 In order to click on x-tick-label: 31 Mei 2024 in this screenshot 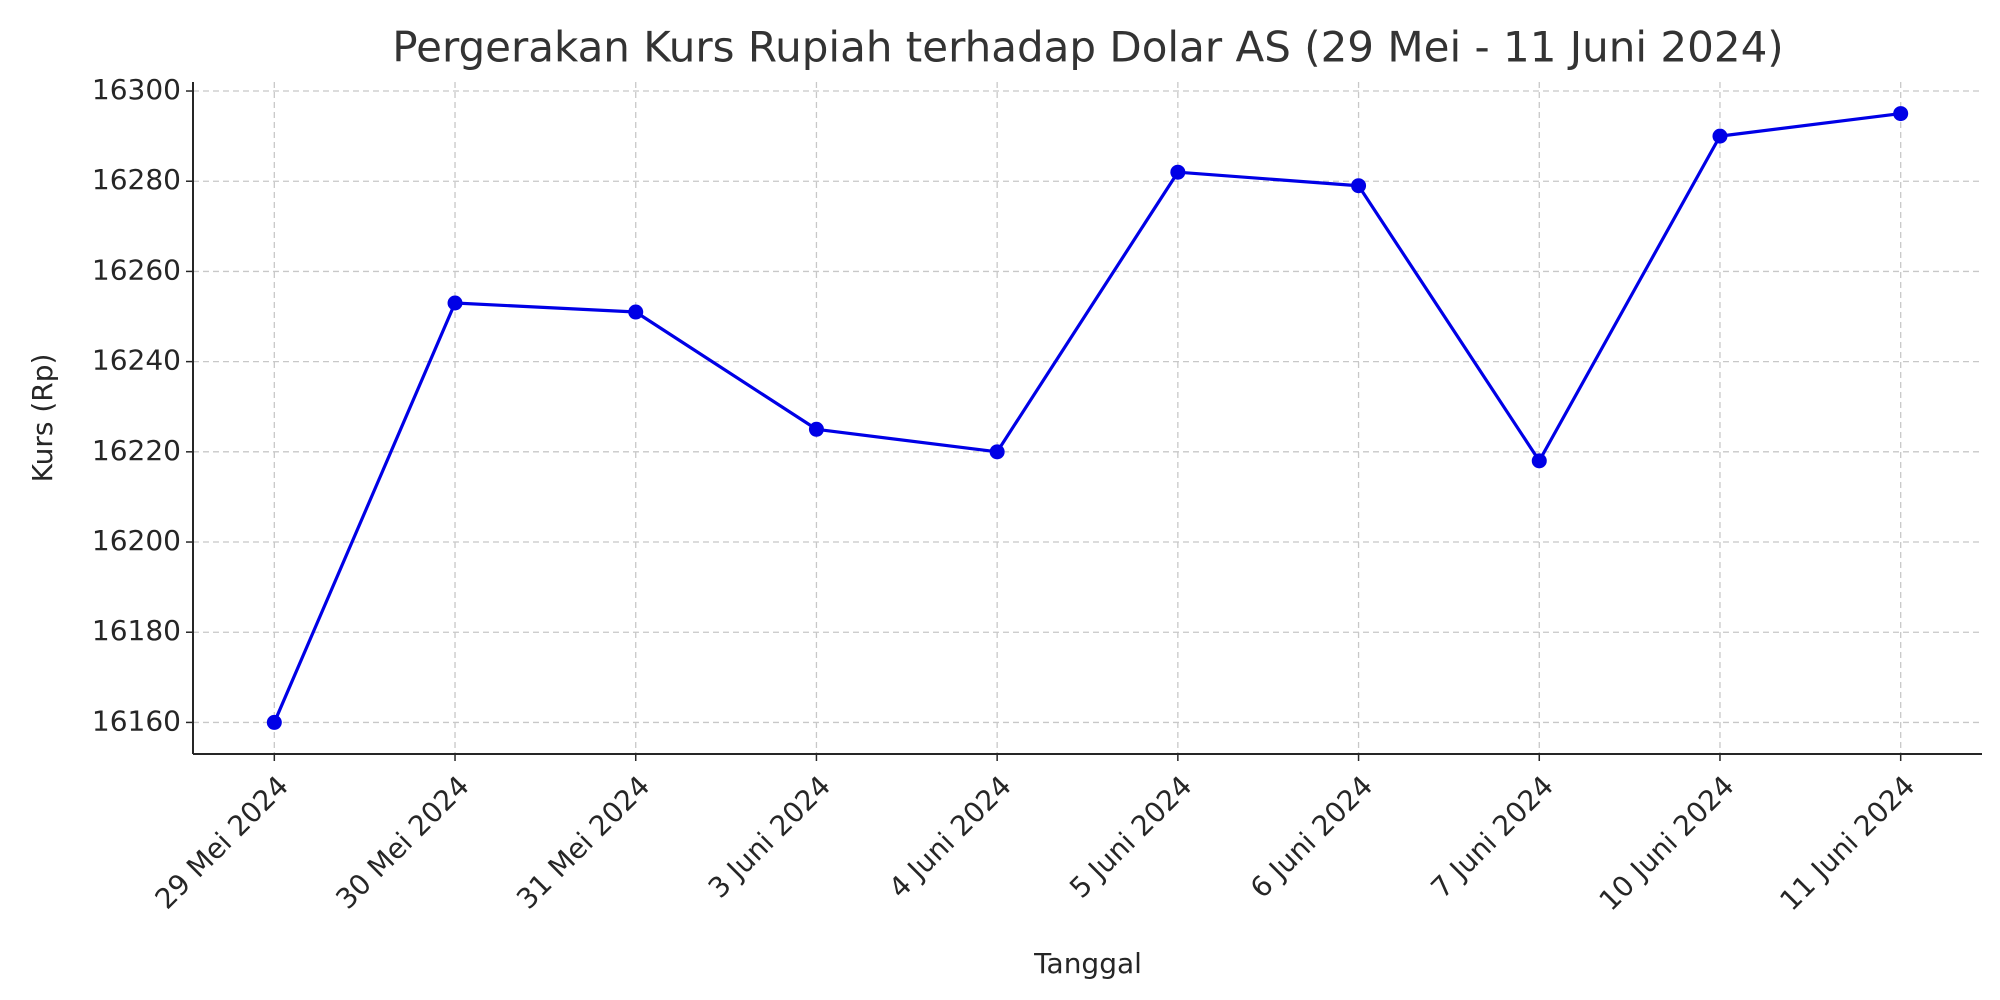, I will do `click(583, 842)`.